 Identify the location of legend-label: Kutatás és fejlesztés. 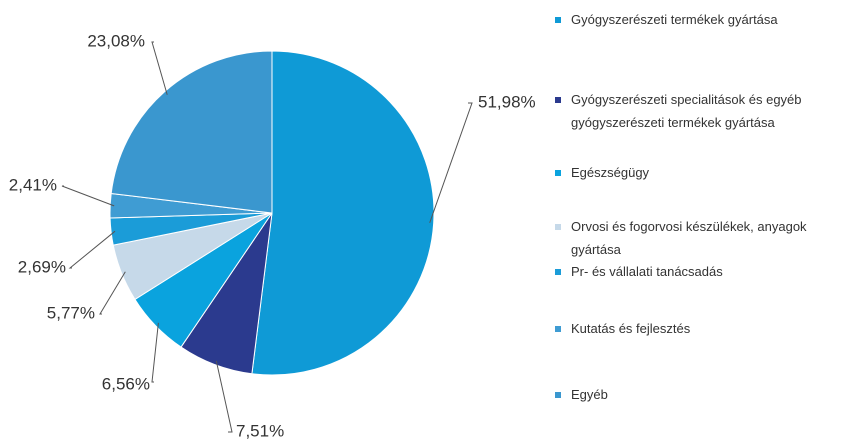
(631, 328).